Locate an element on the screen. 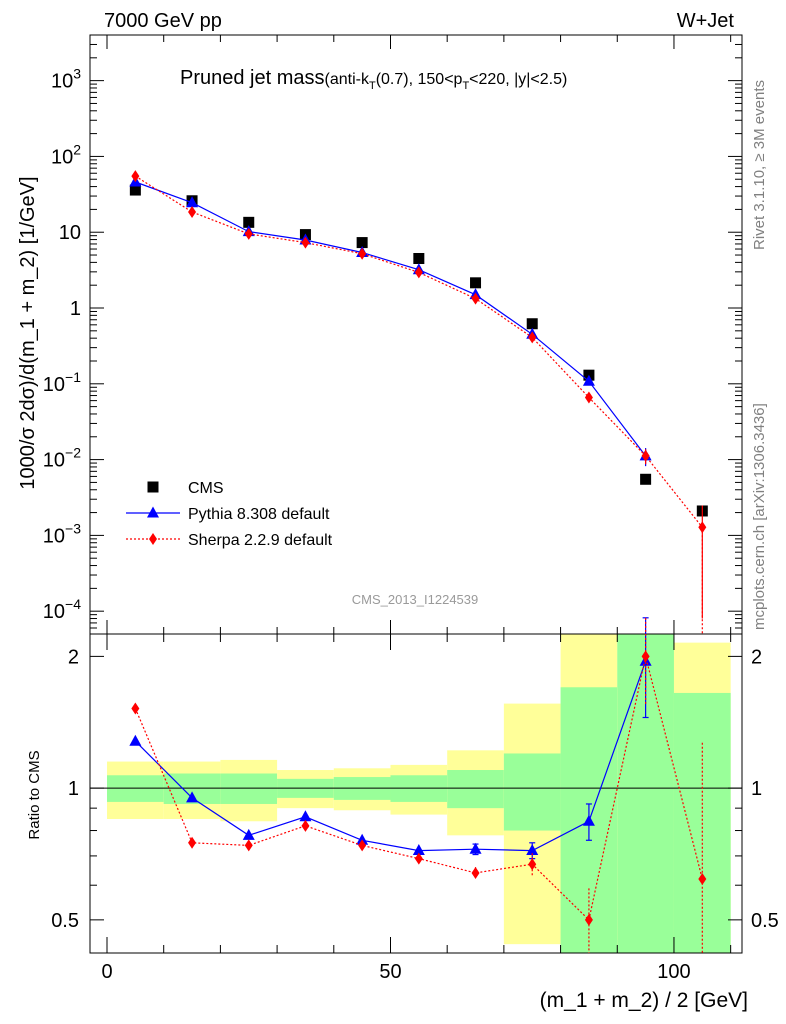 The height and width of the screenshot is (1024, 786). main-y-axis-label: 1000/σ 2dσ)/d(m_1 + m_2) [1/GeV] is located at coordinates (28, 332).